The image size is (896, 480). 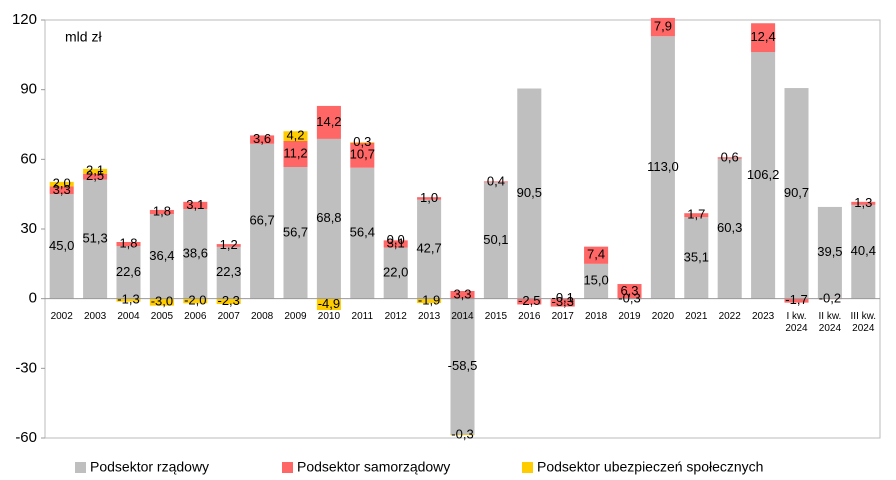 I want to click on data-label: 90,5, so click(x=529, y=192).